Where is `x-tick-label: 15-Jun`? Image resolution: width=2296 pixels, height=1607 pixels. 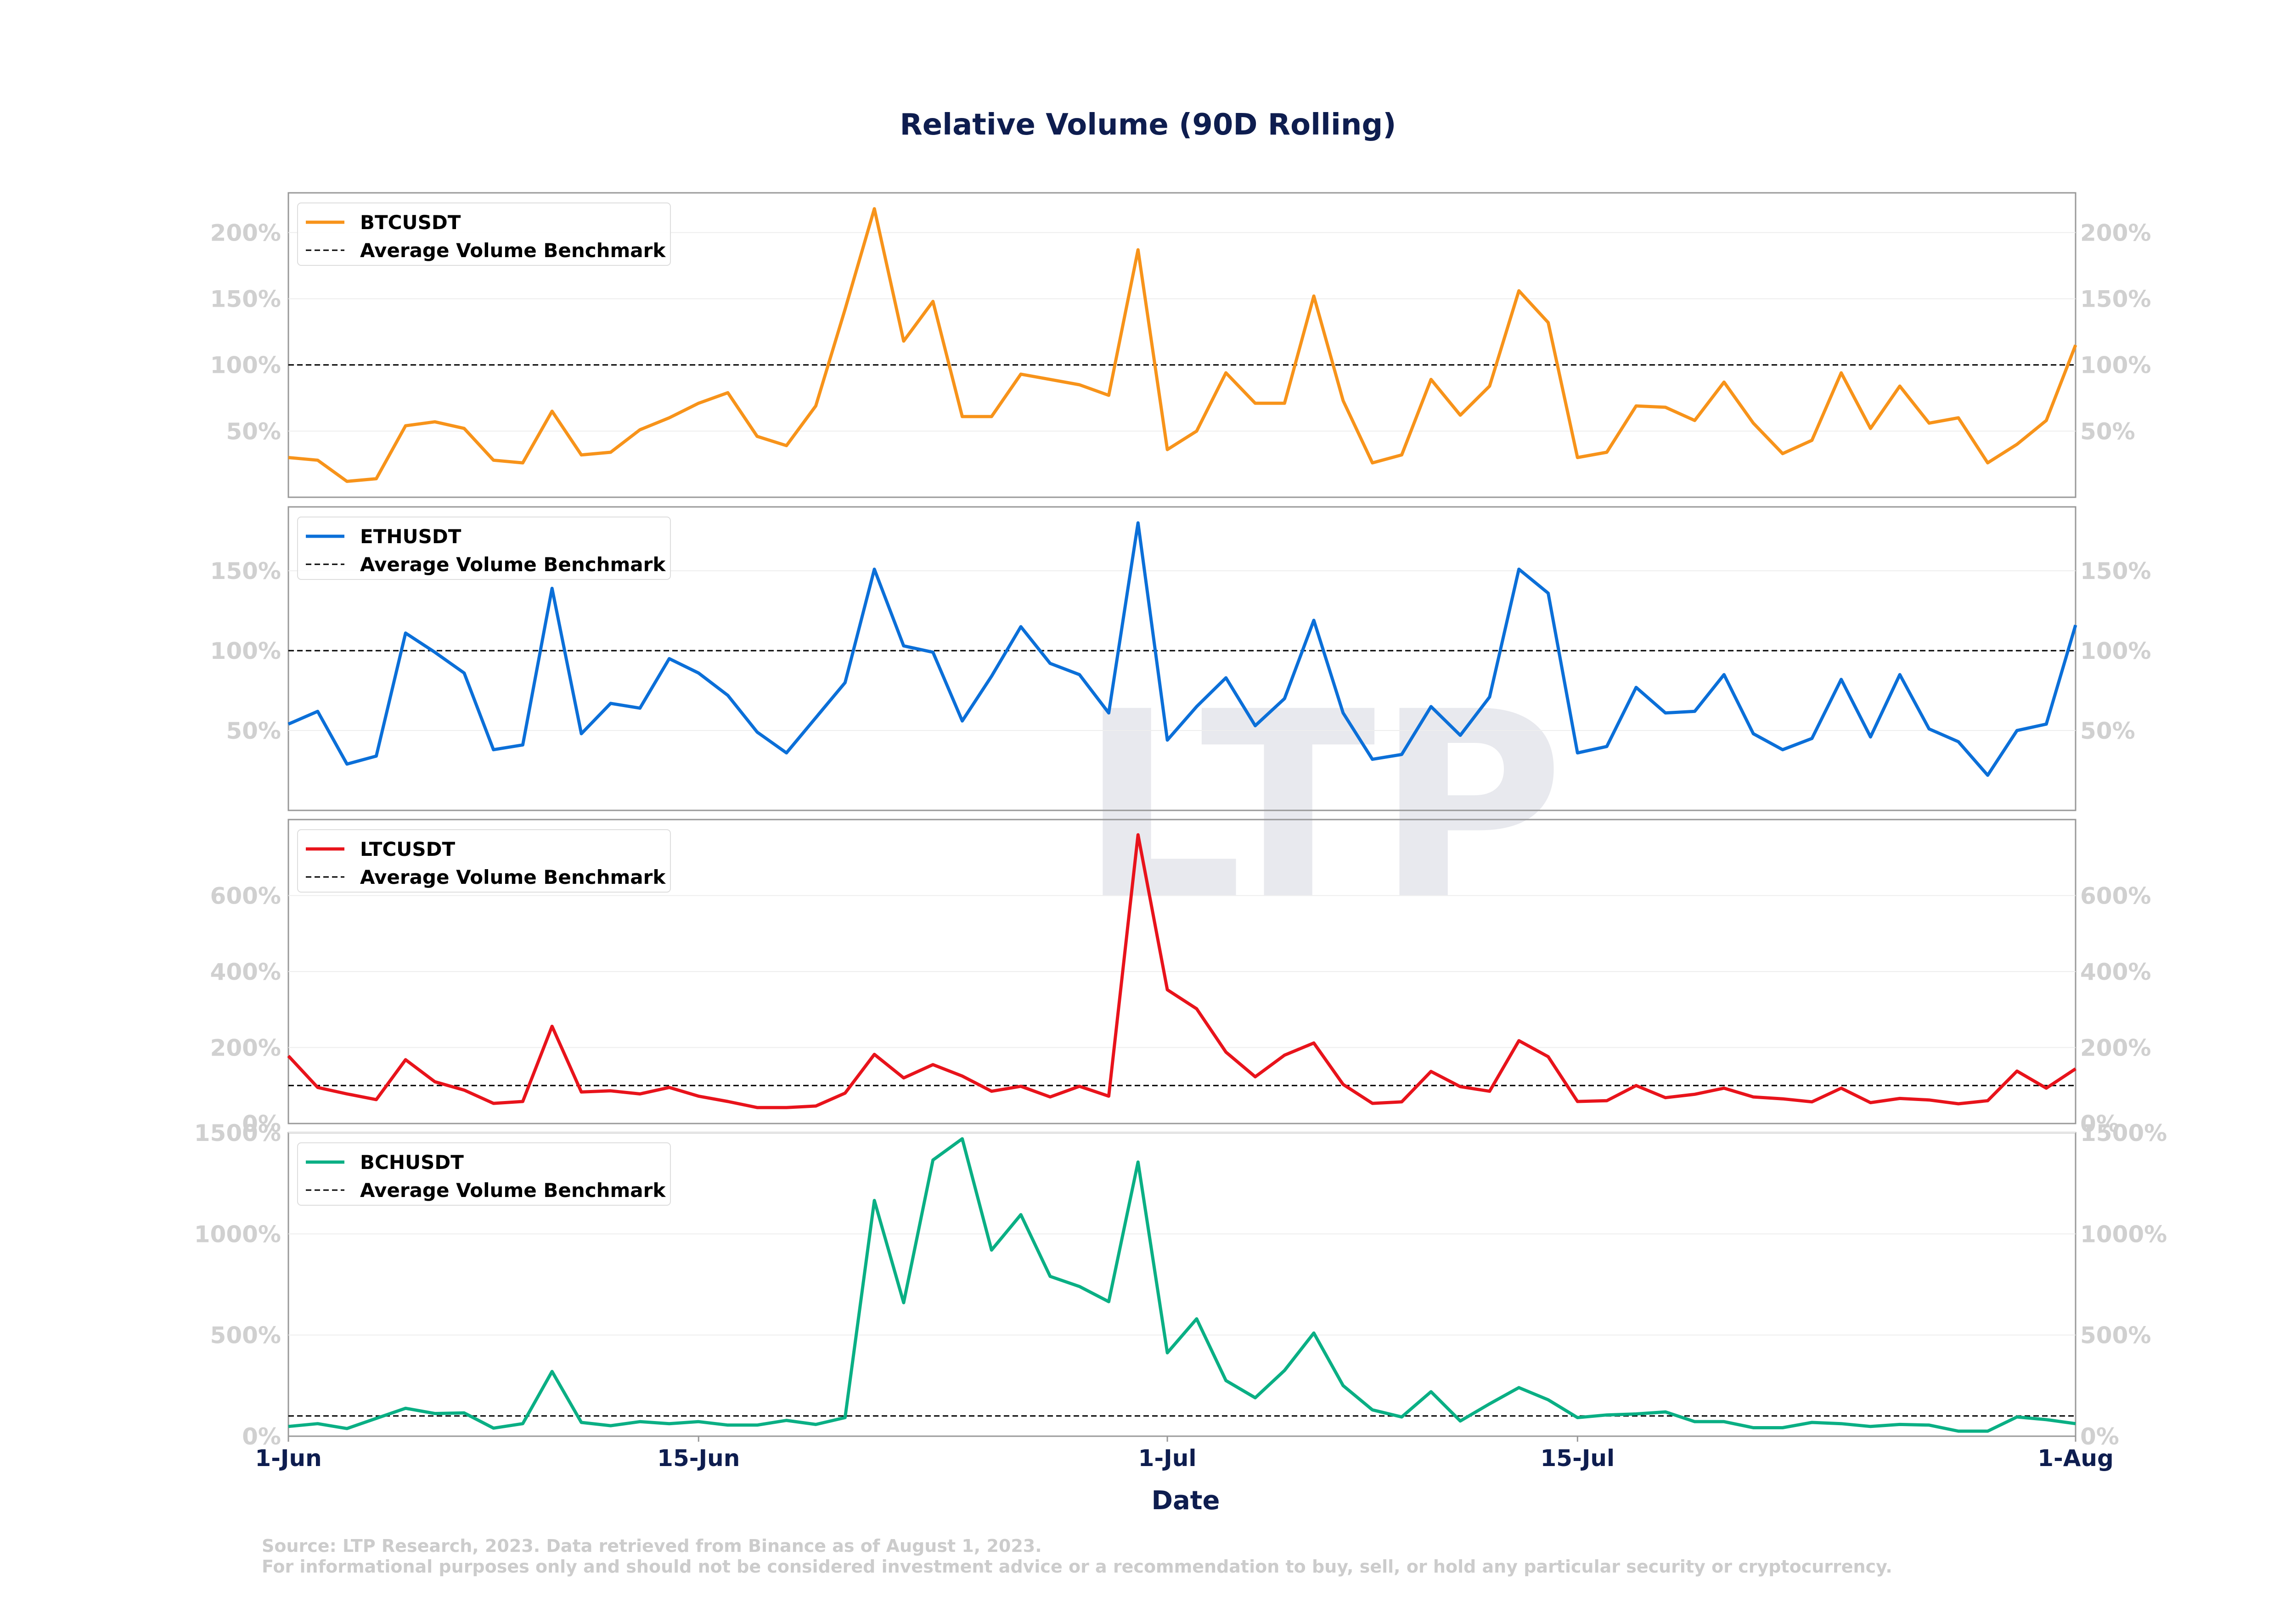
x-tick-label: 15-Jun is located at coordinates (698, 1458).